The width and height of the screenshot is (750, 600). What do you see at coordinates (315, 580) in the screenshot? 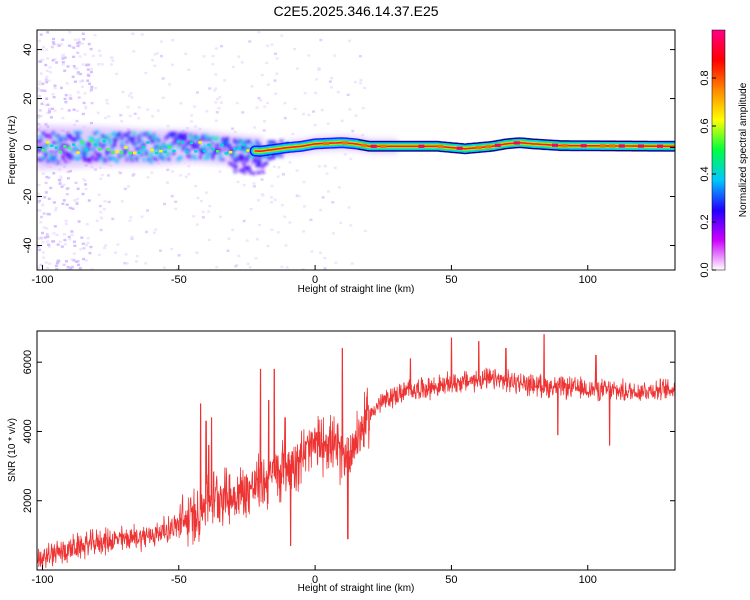
I see `snr-x-tick-label: 0` at bounding box center [315, 580].